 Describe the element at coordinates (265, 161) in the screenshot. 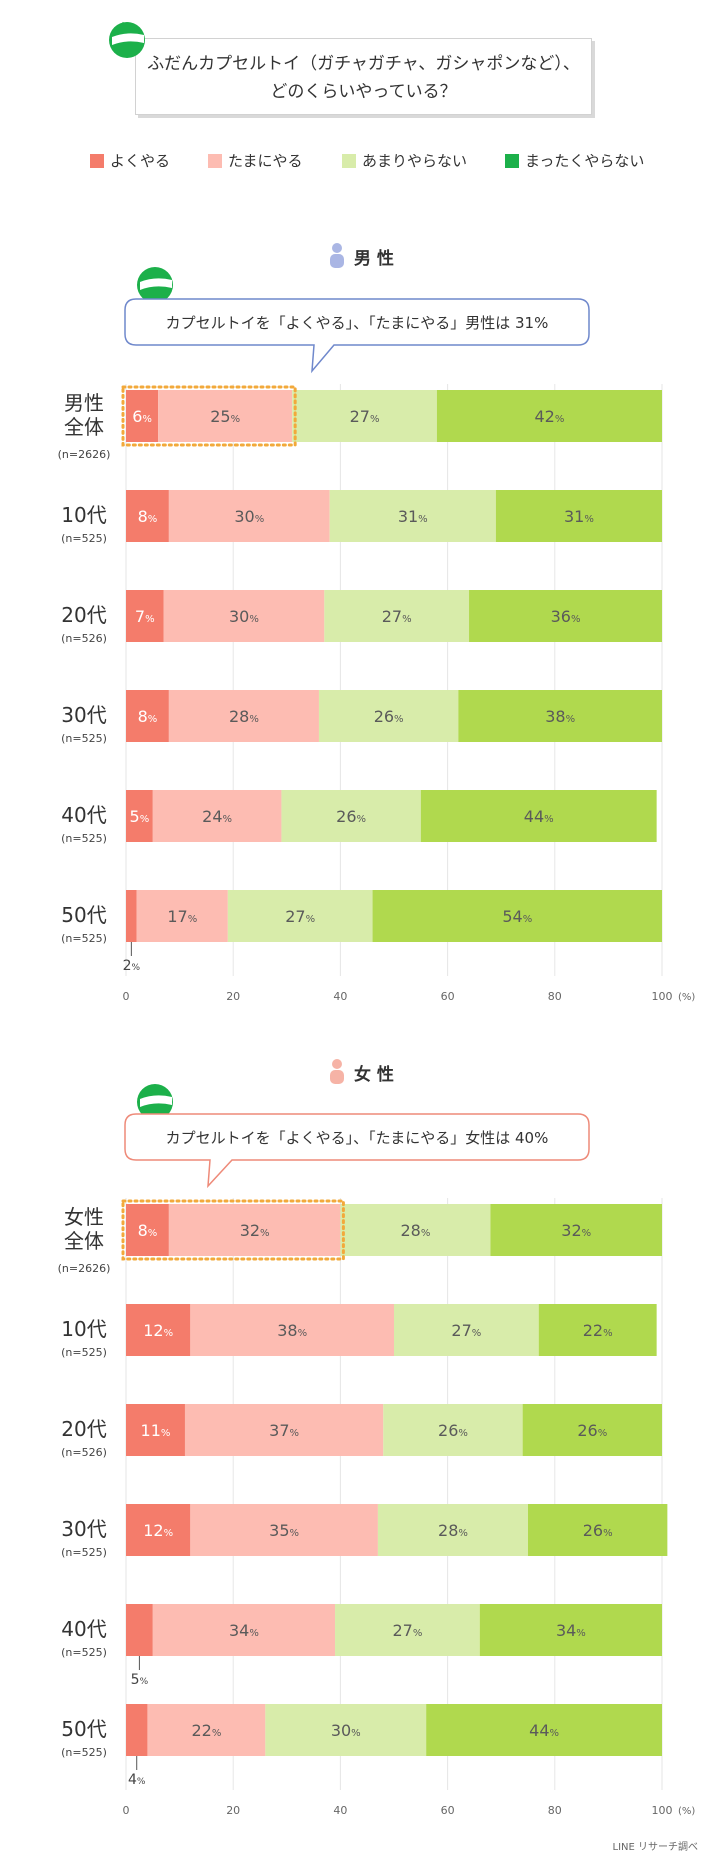

I see `legend-label: たまにやる` at that location.